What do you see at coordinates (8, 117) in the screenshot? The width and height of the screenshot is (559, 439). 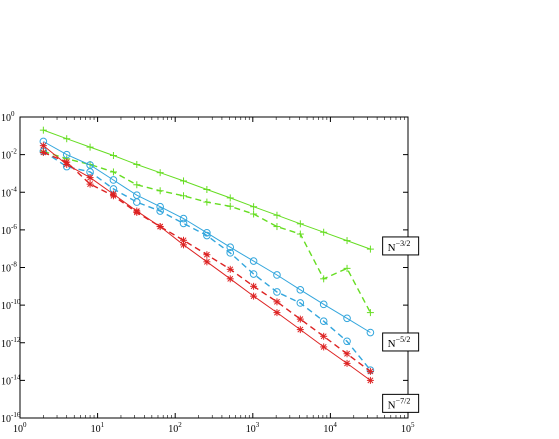 I see `y-tick-label: 10⁰` at bounding box center [8, 117].